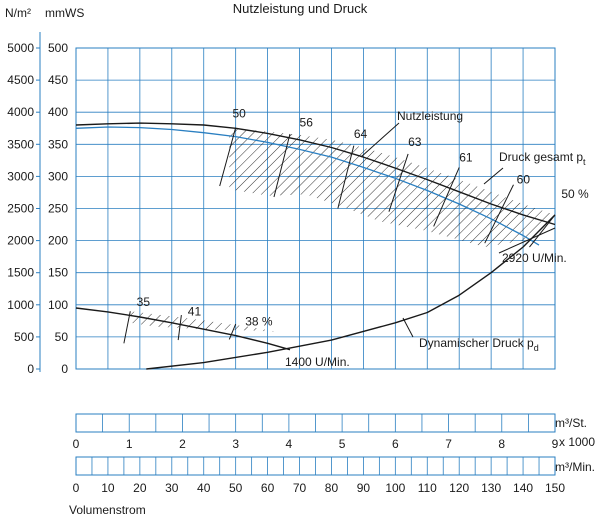  What do you see at coordinates (18, 13) in the screenshot?
I see `y-unit-nm2: N/m²` at bounding box center [18, 13].